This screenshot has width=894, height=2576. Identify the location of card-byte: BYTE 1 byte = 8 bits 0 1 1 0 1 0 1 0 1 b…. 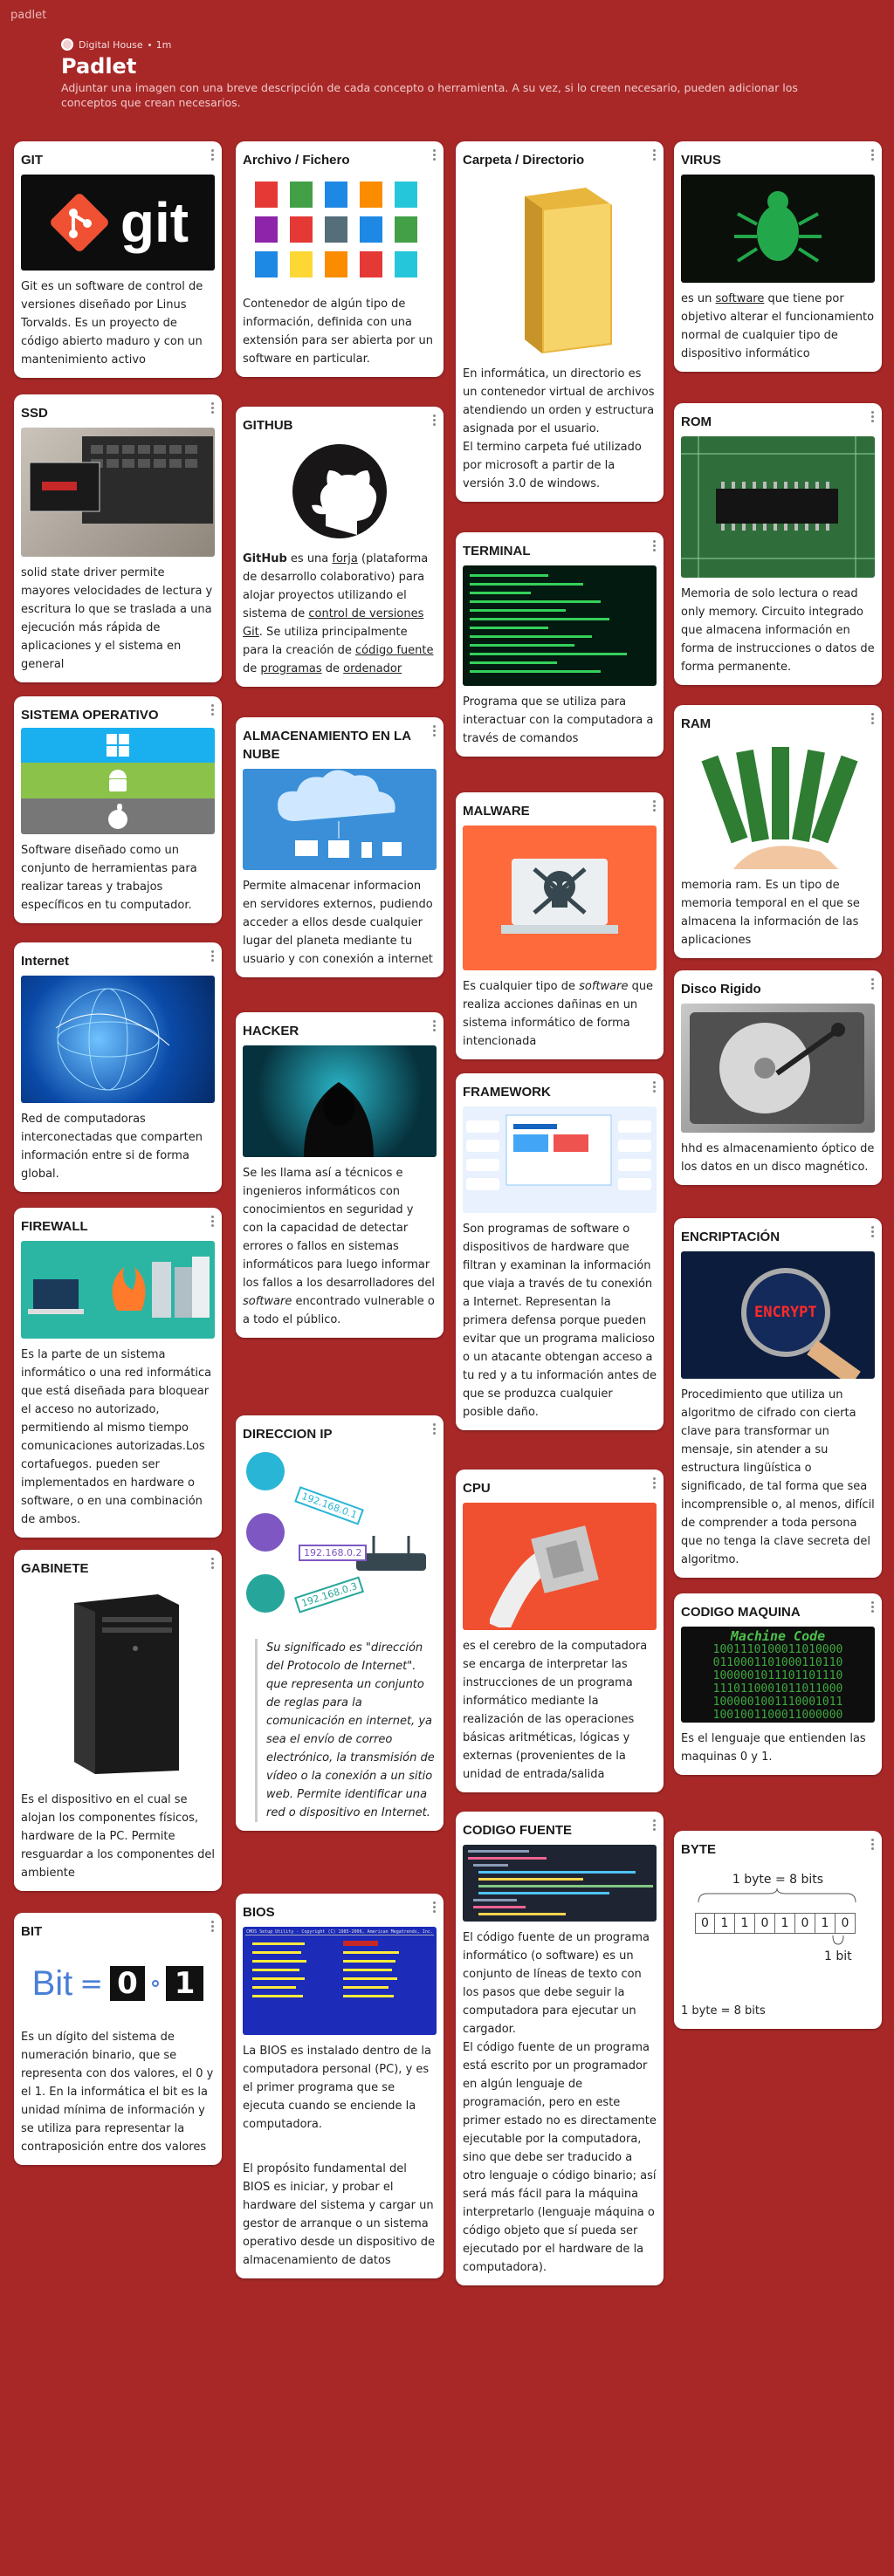
(778, 1930).